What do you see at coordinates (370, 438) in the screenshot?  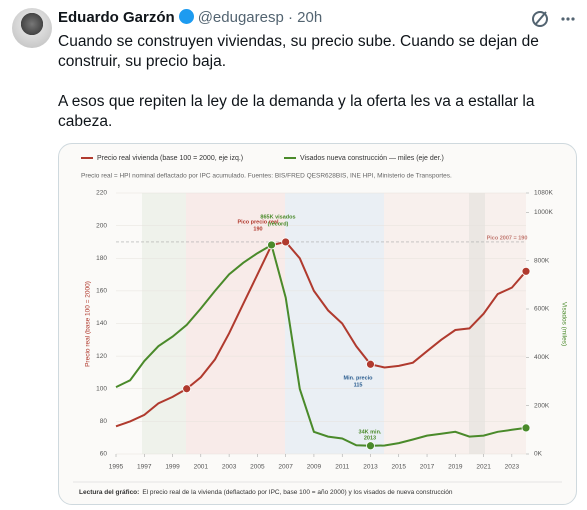 I see `annotation: 2013` at bounding box center [370, 438].